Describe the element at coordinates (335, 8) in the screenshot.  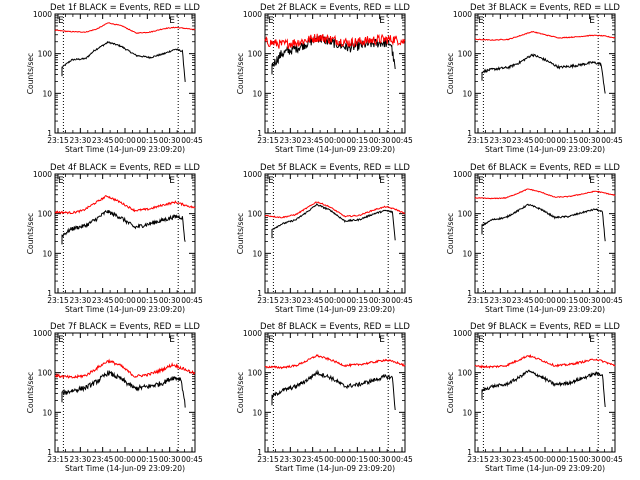
I see `panel-title: Det 2f BLACK = Events, RED = LLD` at that location.